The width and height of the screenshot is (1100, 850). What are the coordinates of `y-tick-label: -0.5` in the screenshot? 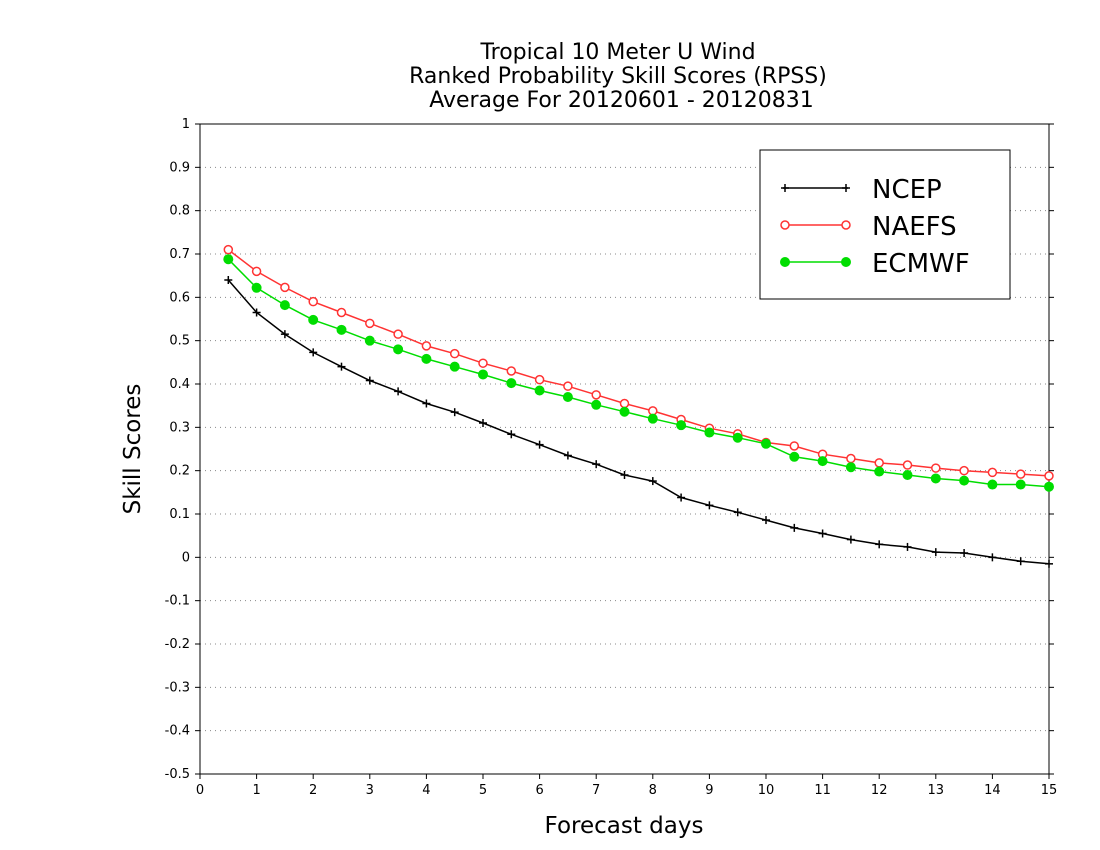 It's located at (177, 774).